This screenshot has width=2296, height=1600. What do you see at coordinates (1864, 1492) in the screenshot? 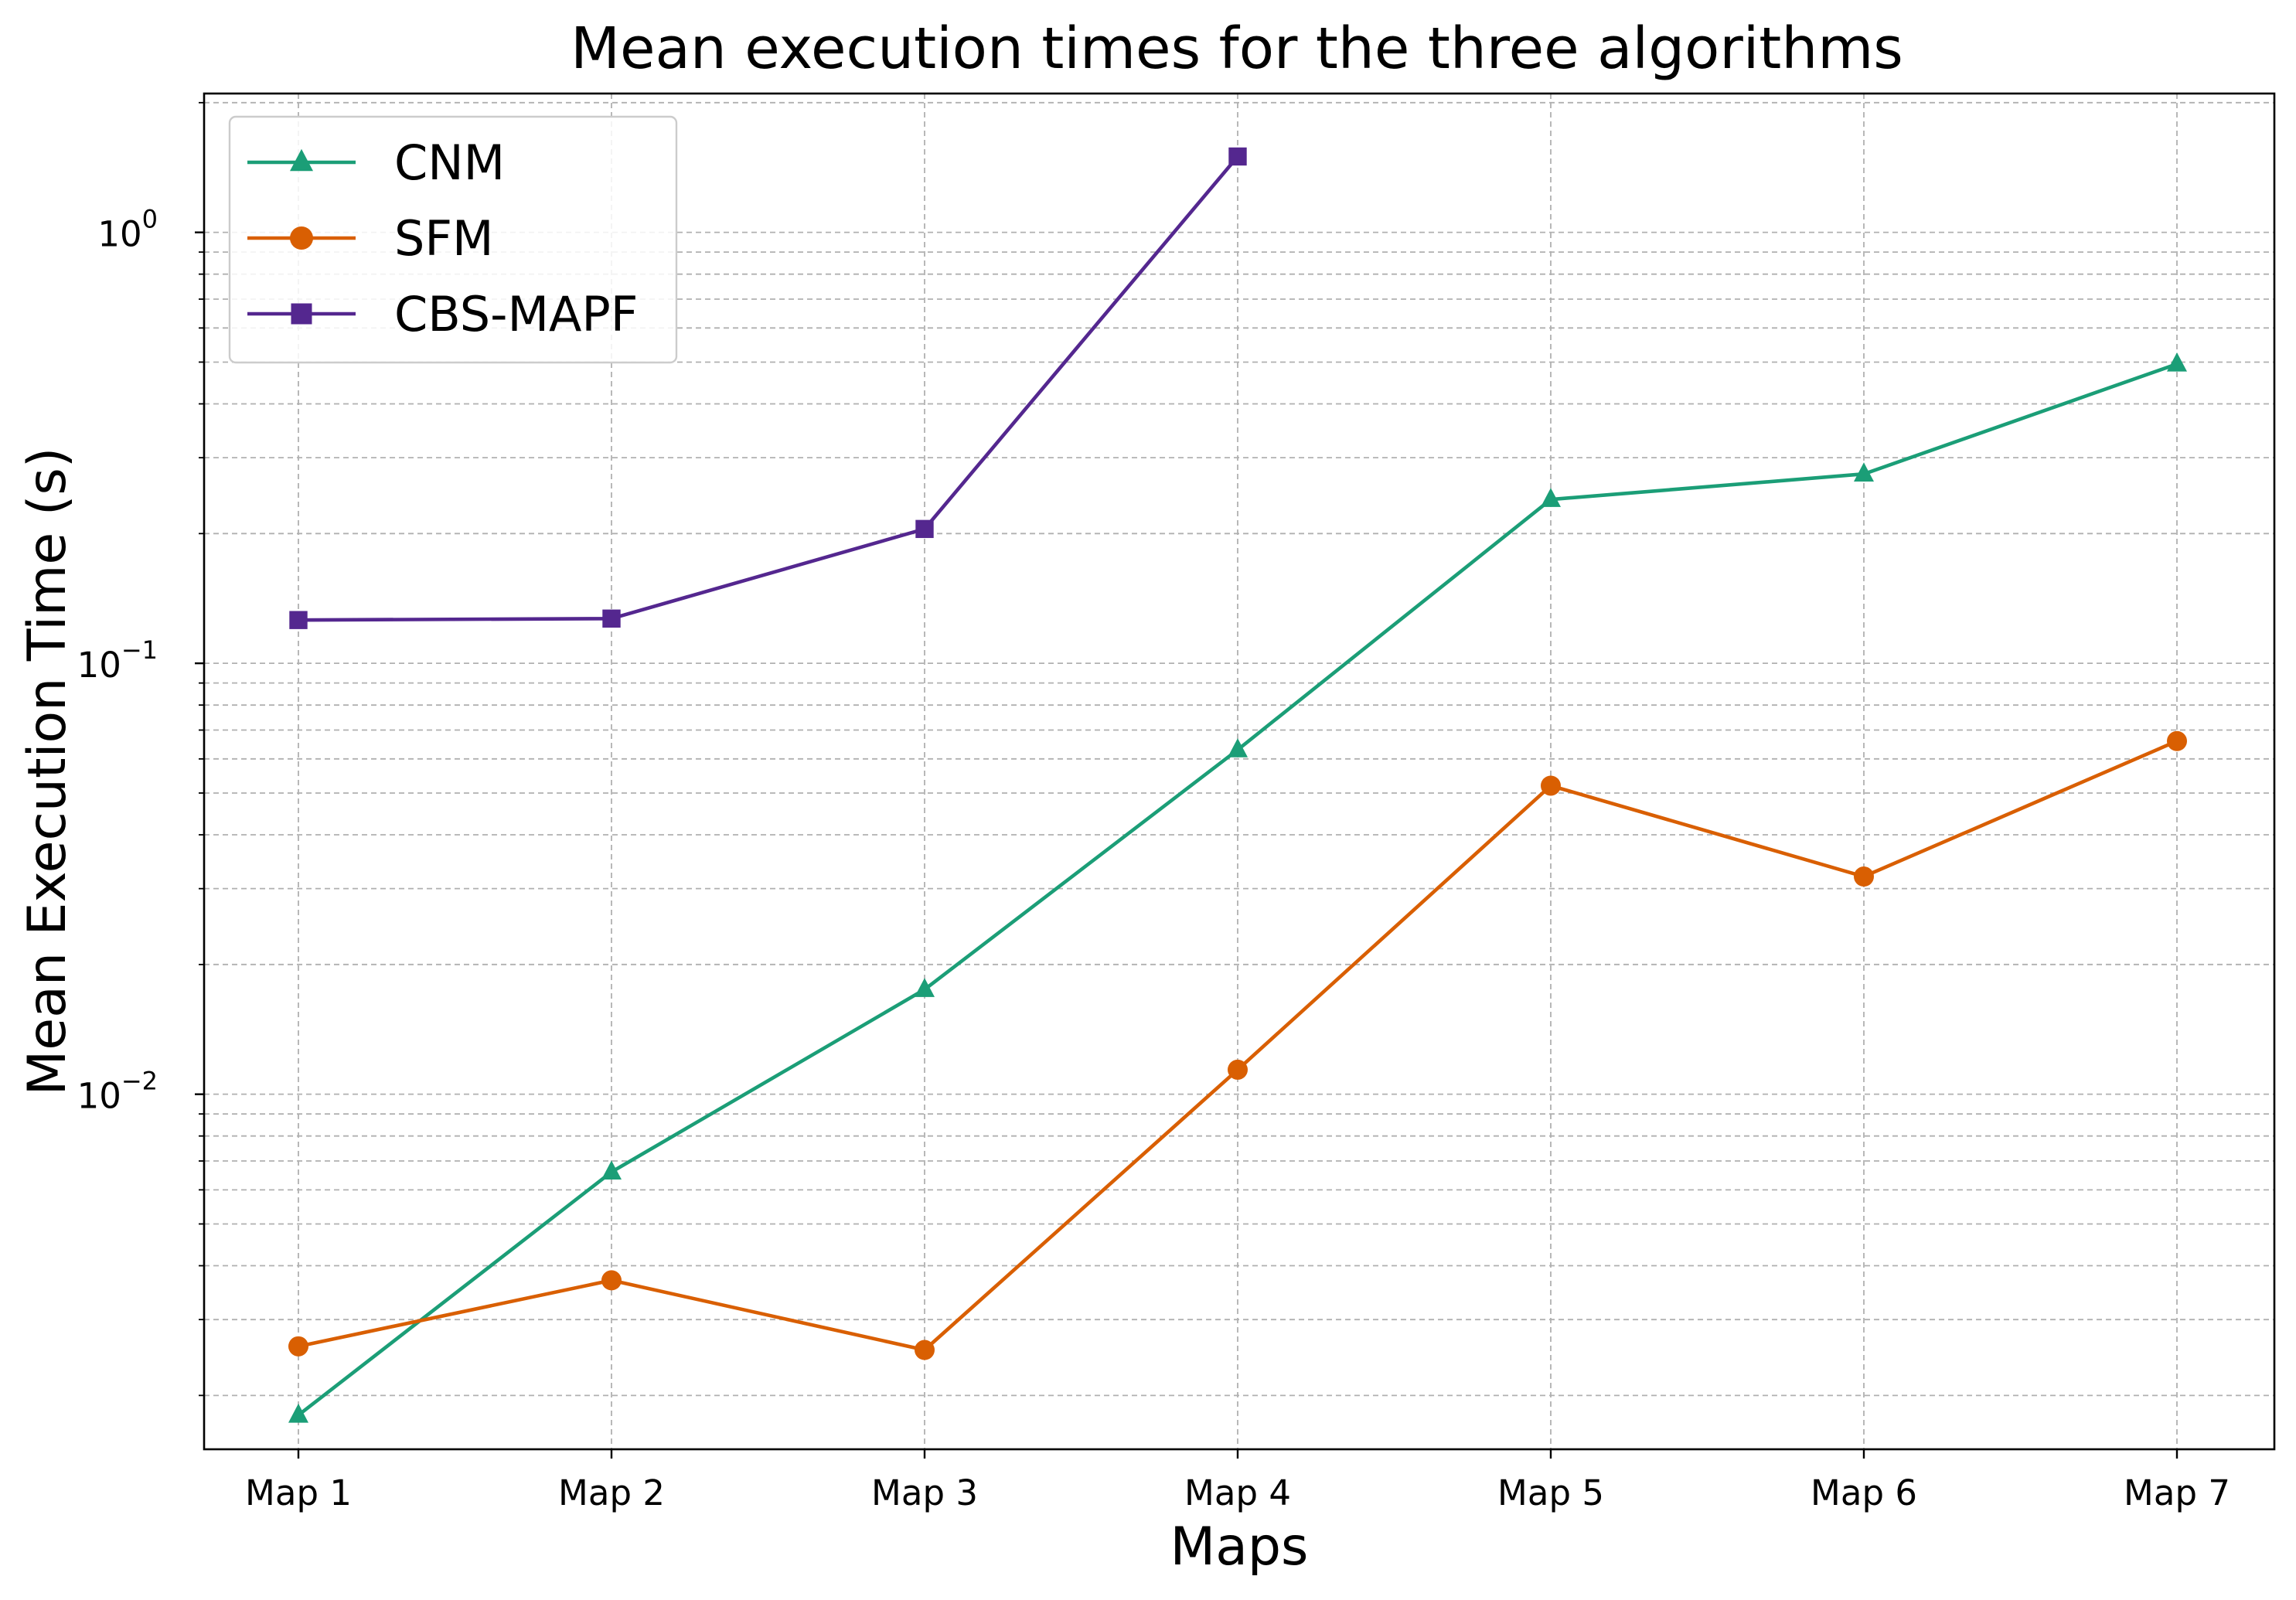
I see `x-tick-label: Map 6` at bounding box center [1864, 1492].